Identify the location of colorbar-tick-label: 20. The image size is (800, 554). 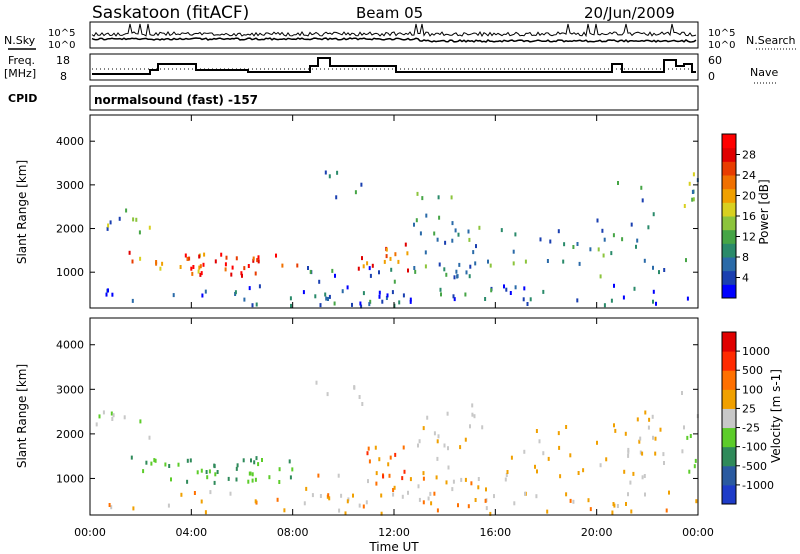
(749, 196).